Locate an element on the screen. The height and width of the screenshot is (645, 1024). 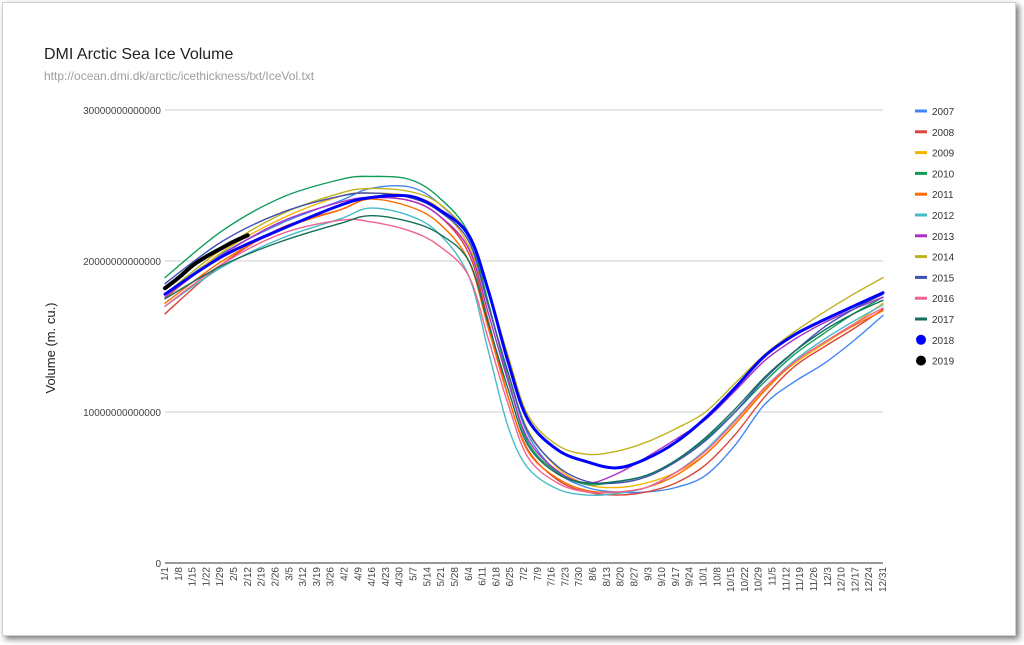
x-tick-label: 1/1 is located at coordinates (165, 574).